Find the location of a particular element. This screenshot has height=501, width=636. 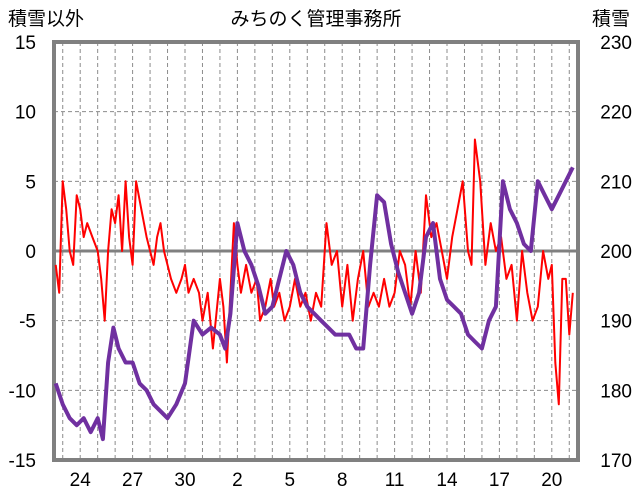

x-tick-label: 2 is located at coordinates (237, 480).